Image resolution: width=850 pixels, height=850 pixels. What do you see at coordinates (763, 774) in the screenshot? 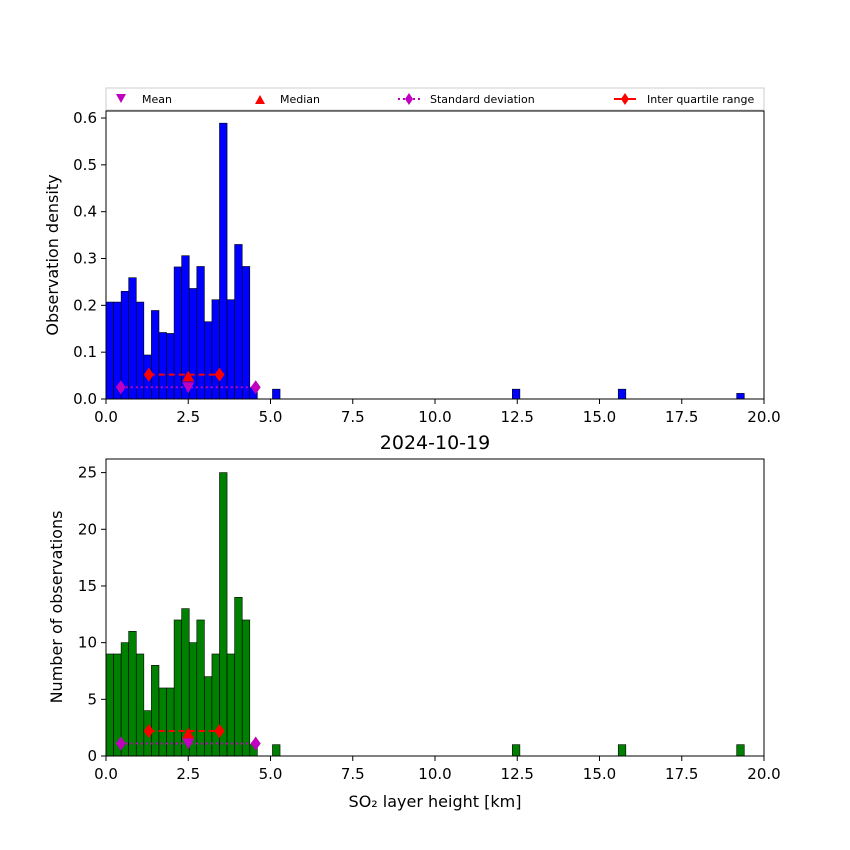
I see `count-x-tick-label: 20.0` at bounding box center [763, 774].